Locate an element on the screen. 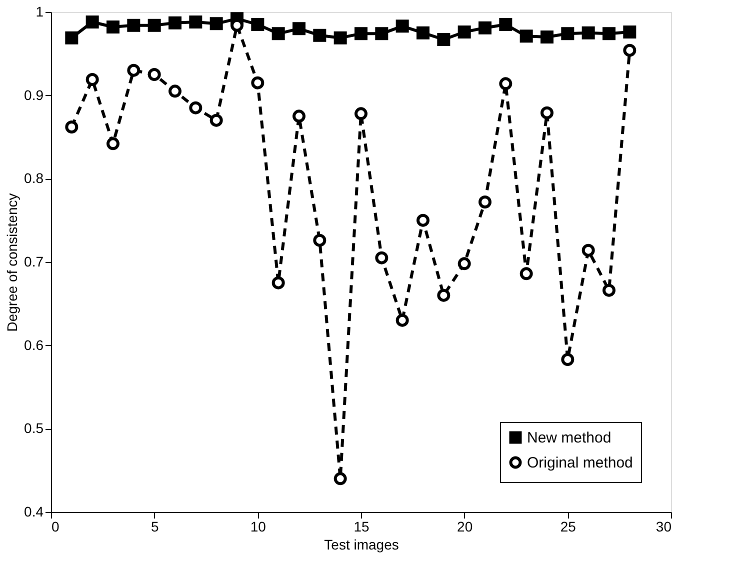 This screenshot has width=733, height=580. legend-label: New method is located at coordinates (569, 438).